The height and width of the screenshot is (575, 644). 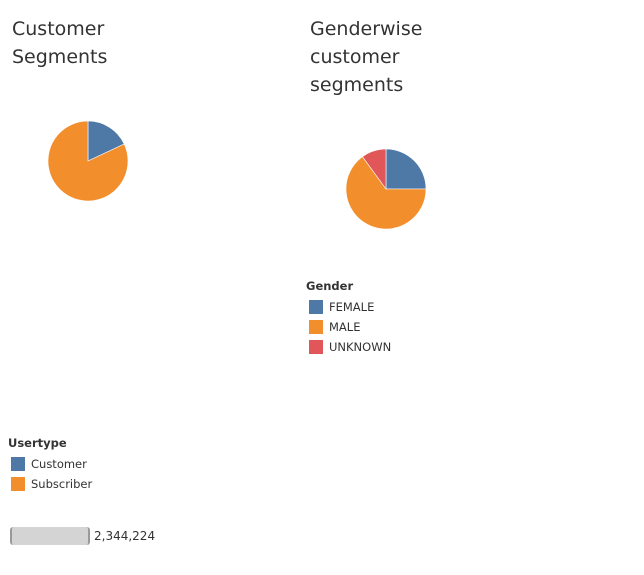 I want to click on pie-slice-unknown, so click(x=374, y=169).